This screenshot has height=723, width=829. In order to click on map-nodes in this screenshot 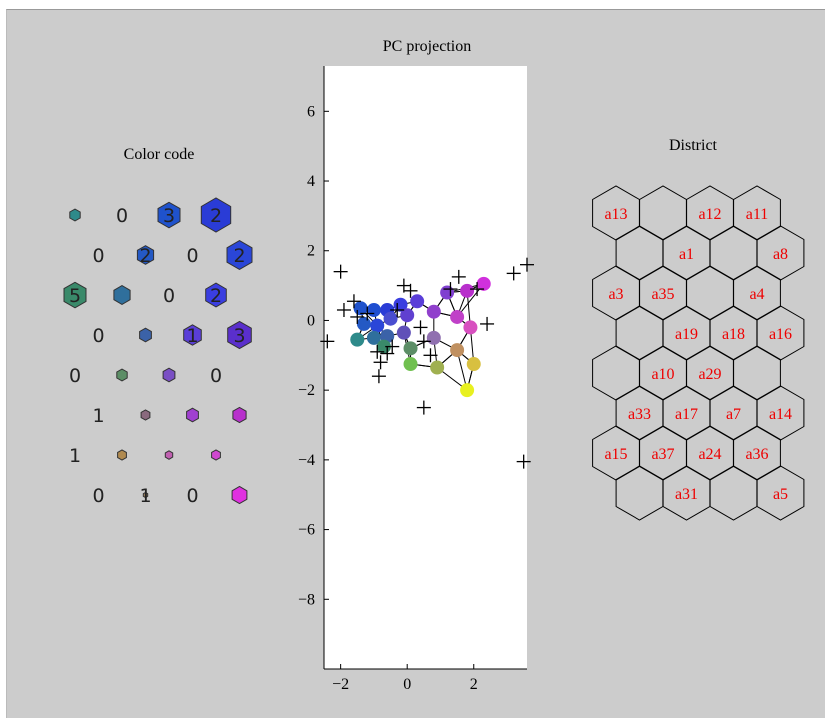, I will do `click(420, 337)`.